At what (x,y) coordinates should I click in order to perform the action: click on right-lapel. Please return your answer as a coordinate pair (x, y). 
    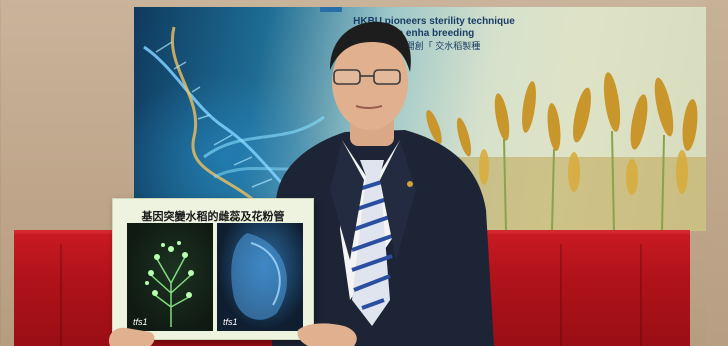
    Looking at the image, I should click on (398, 200).